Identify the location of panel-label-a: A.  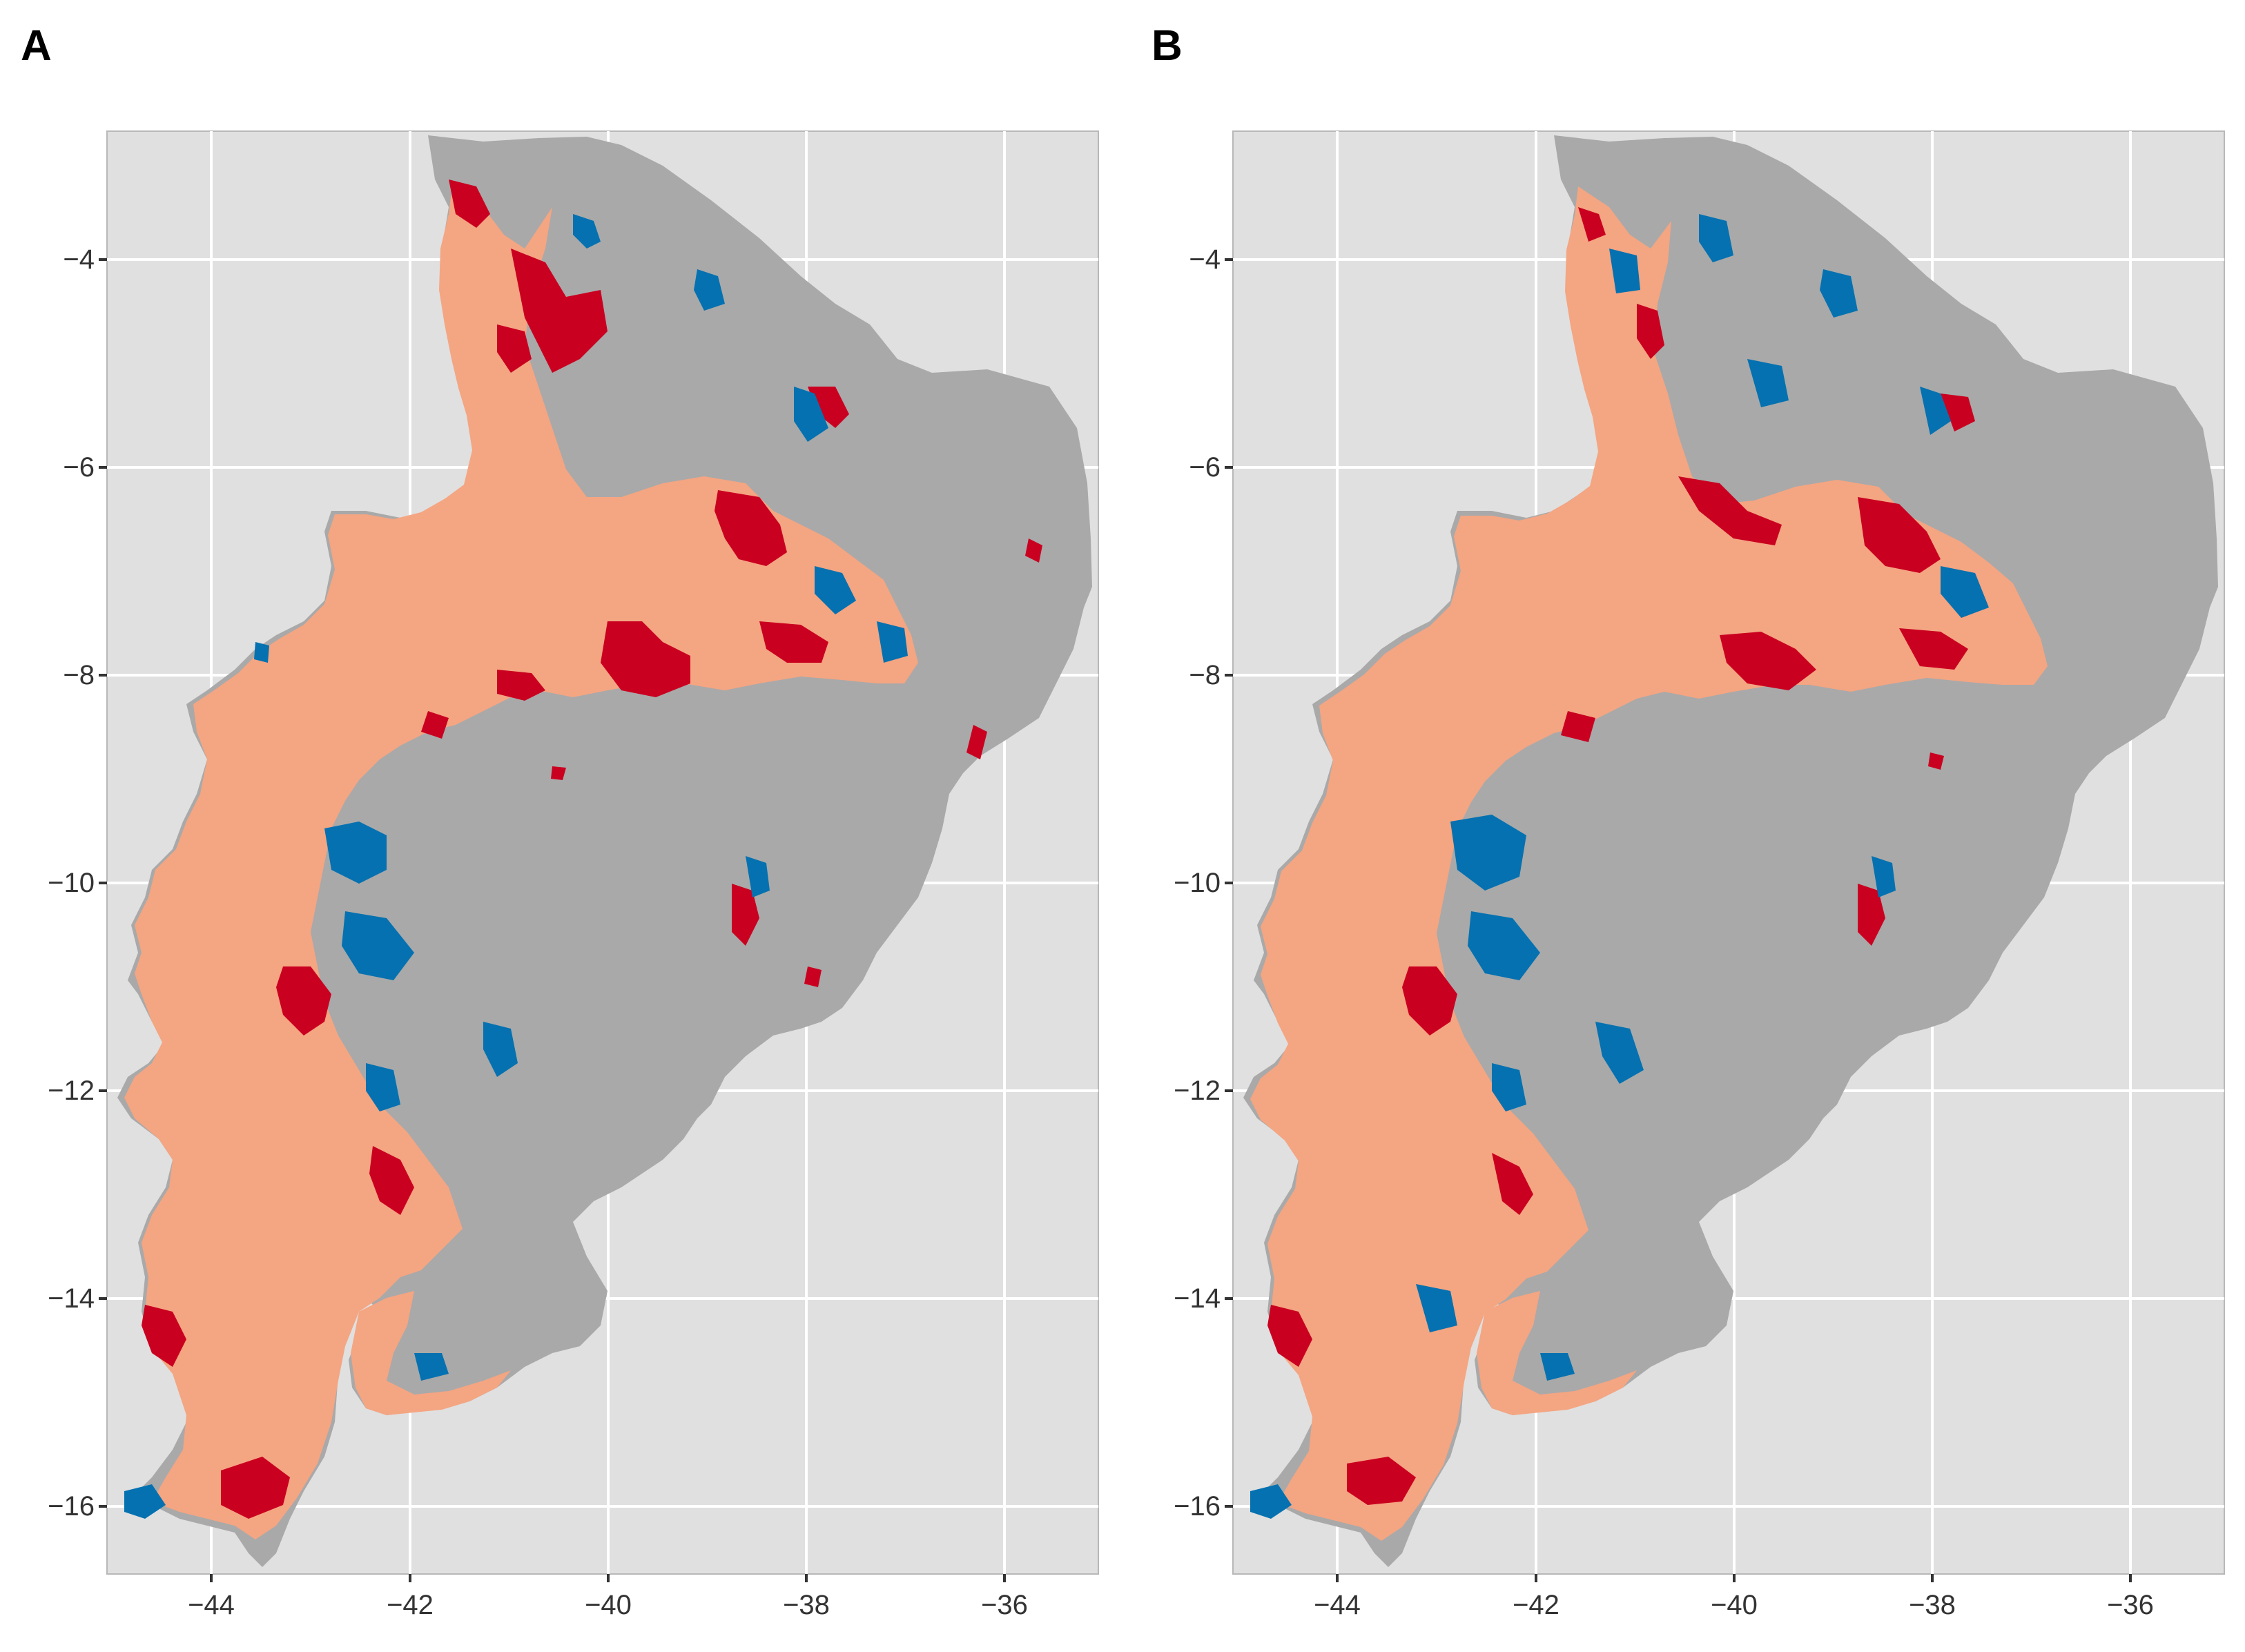
(36, 46).